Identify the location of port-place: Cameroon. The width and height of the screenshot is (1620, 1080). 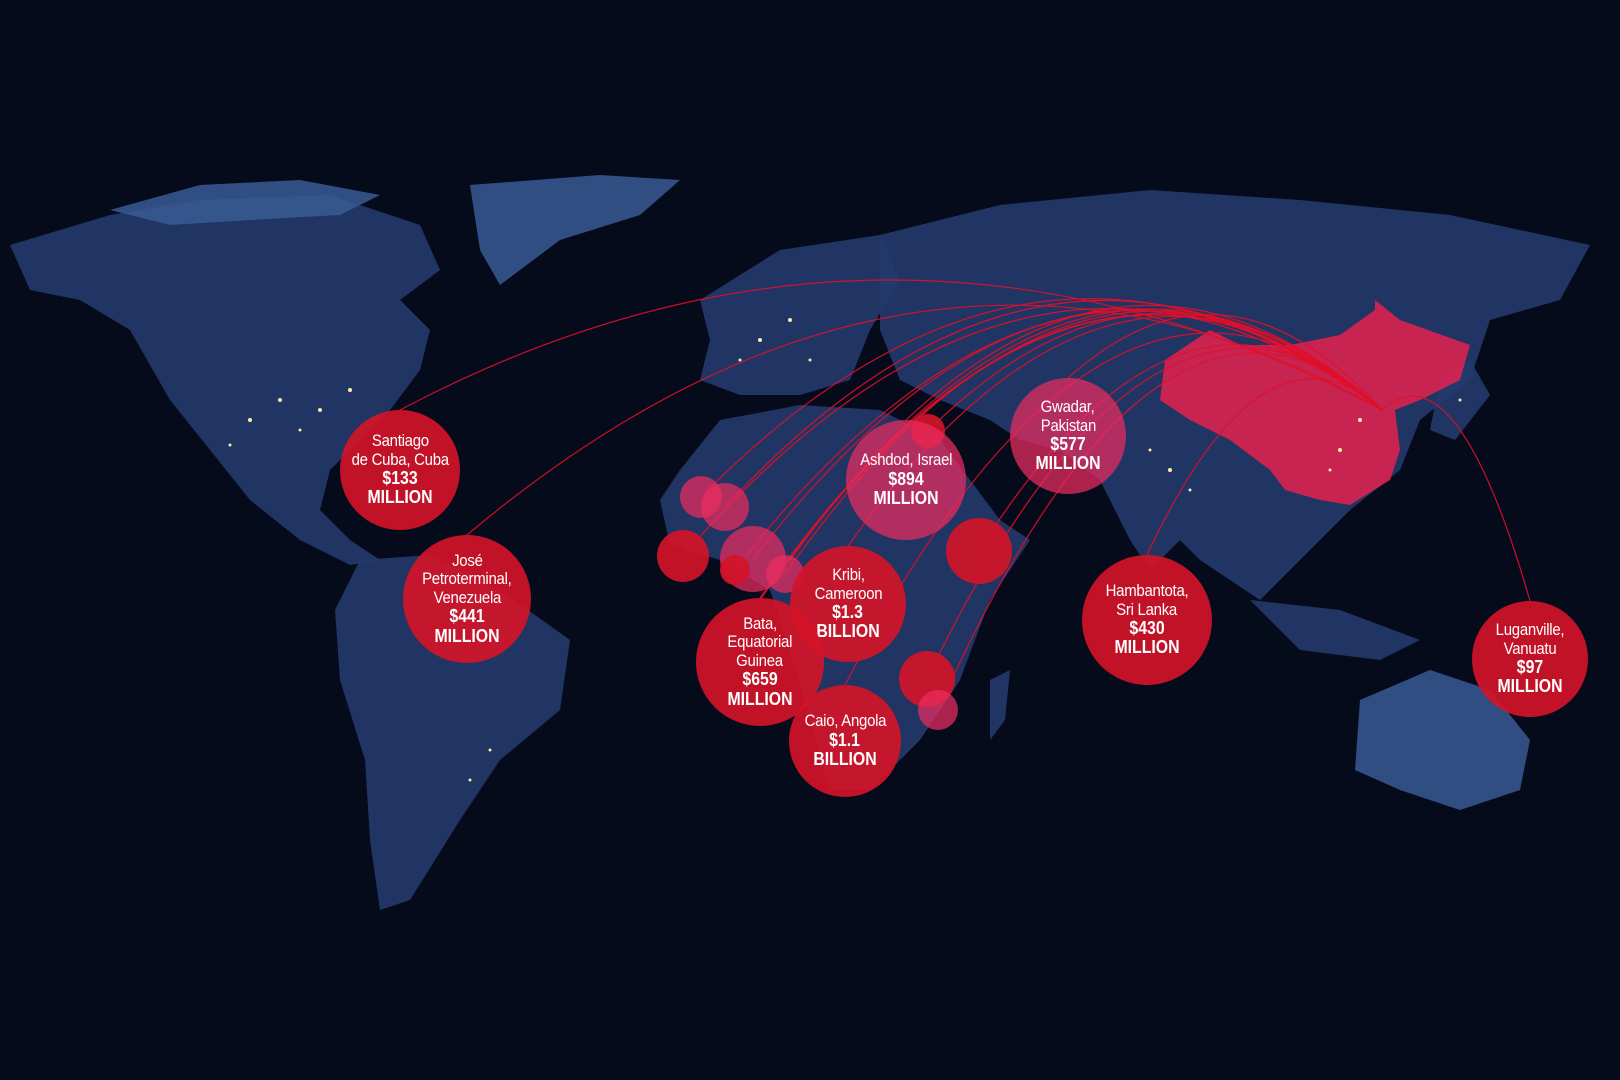
(848, 593).